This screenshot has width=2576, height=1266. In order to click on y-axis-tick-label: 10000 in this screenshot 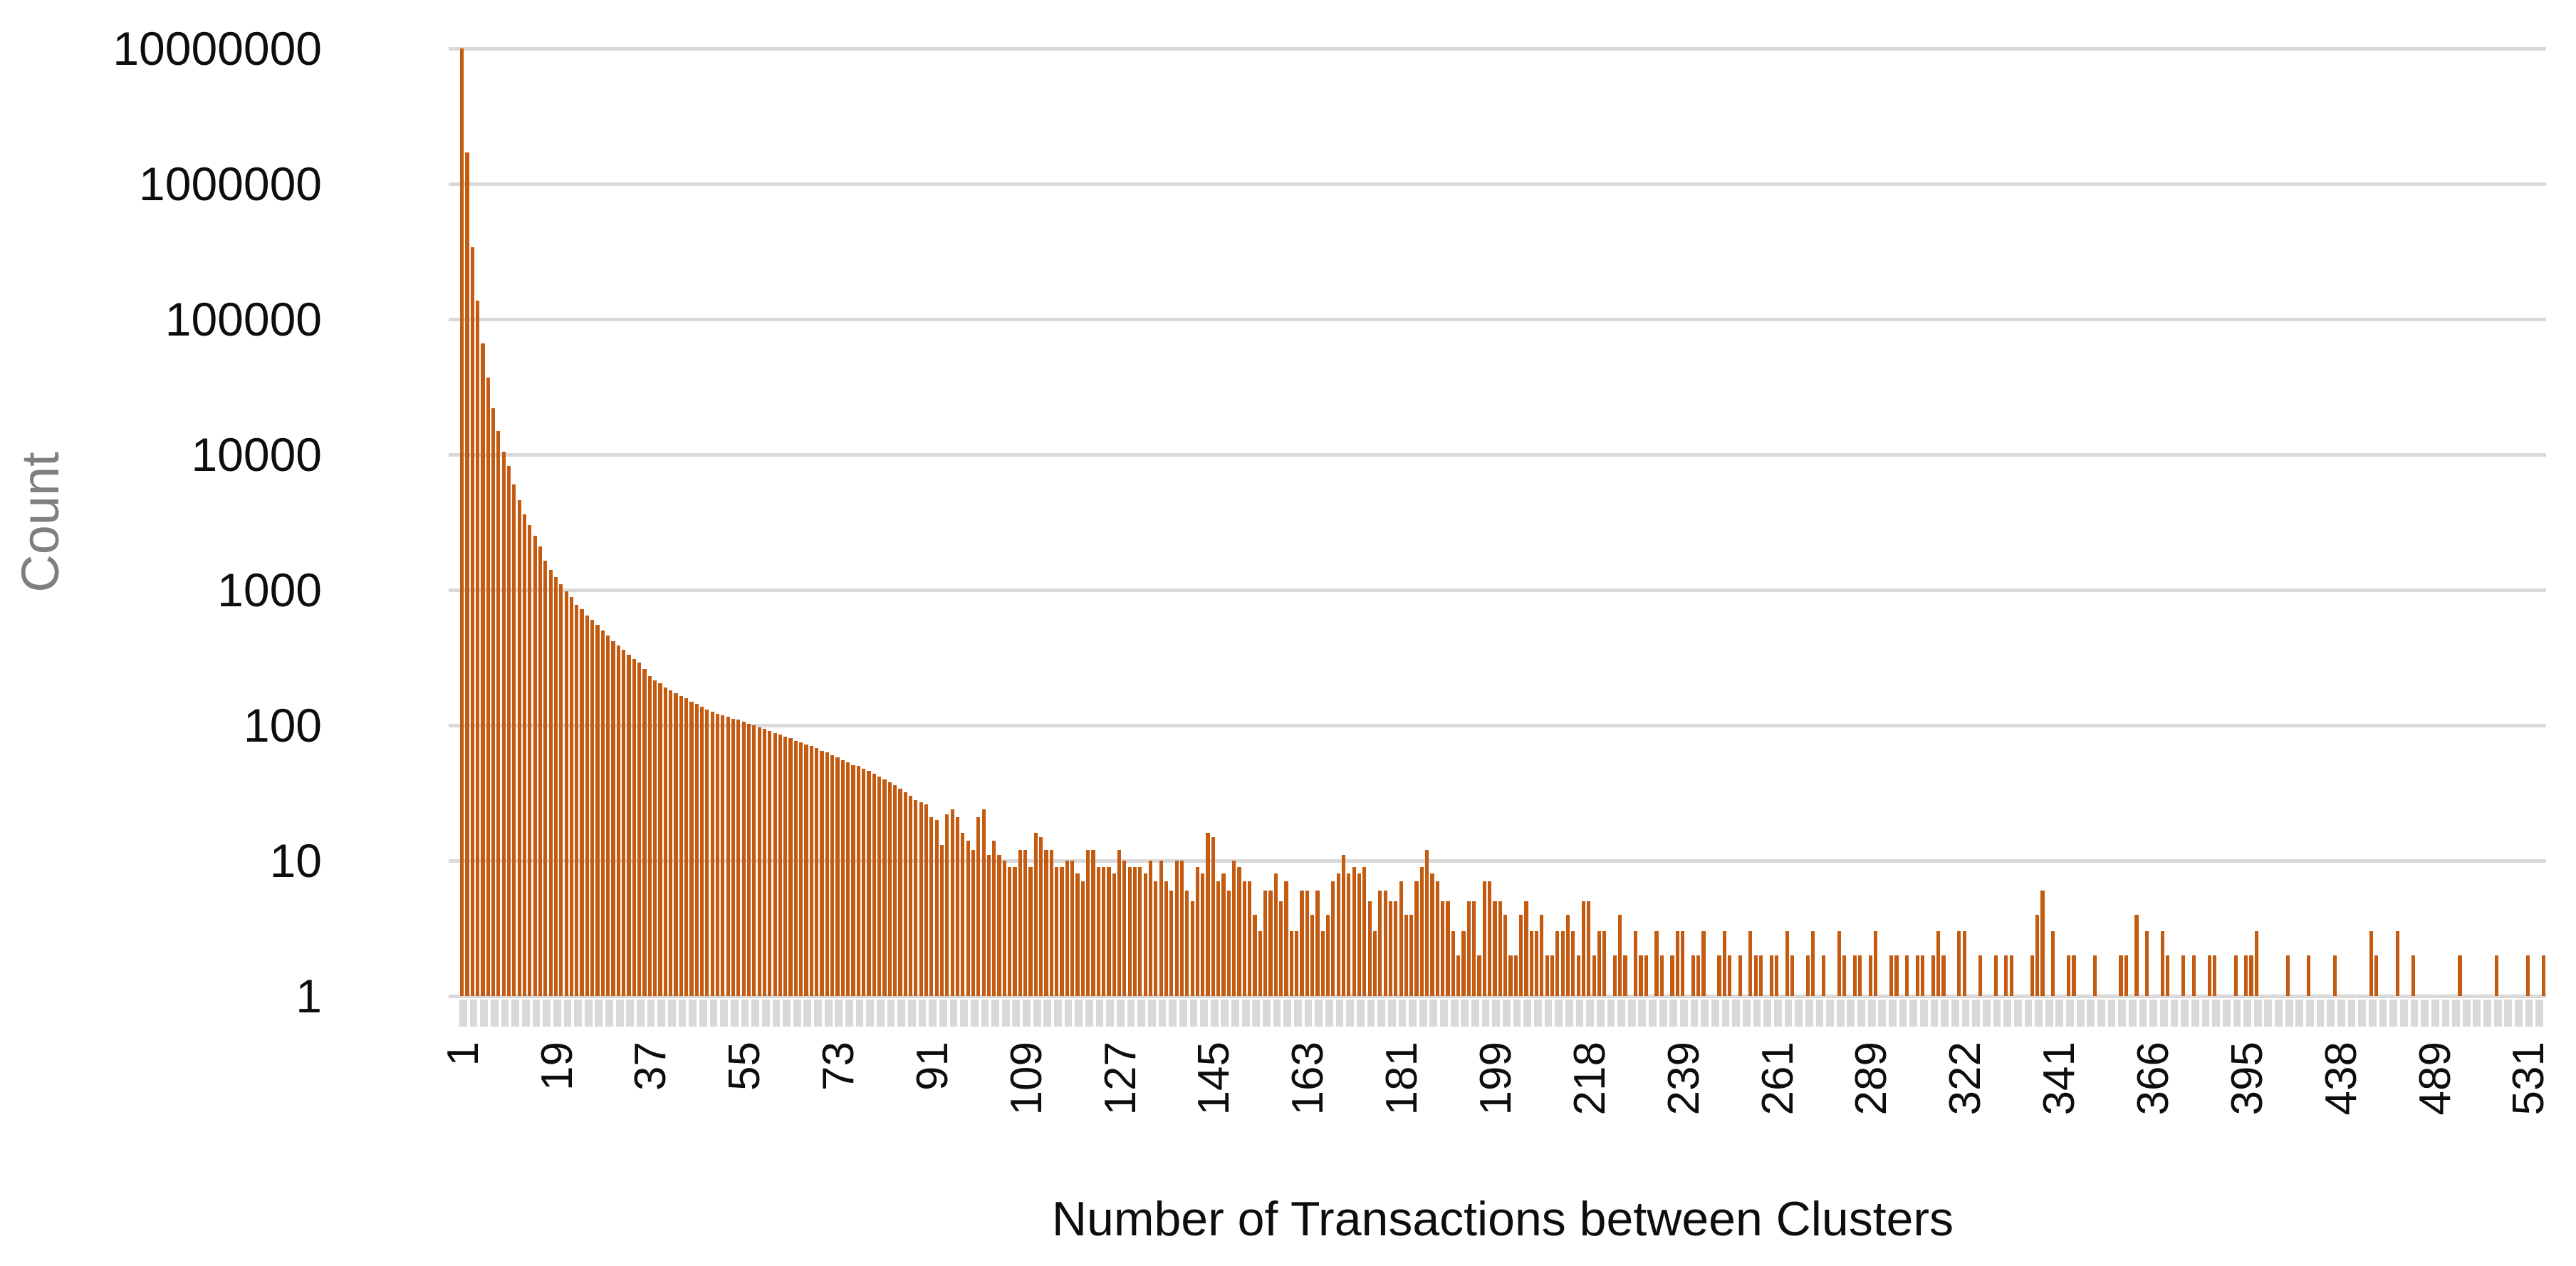, I will do `click(256, 454)`.